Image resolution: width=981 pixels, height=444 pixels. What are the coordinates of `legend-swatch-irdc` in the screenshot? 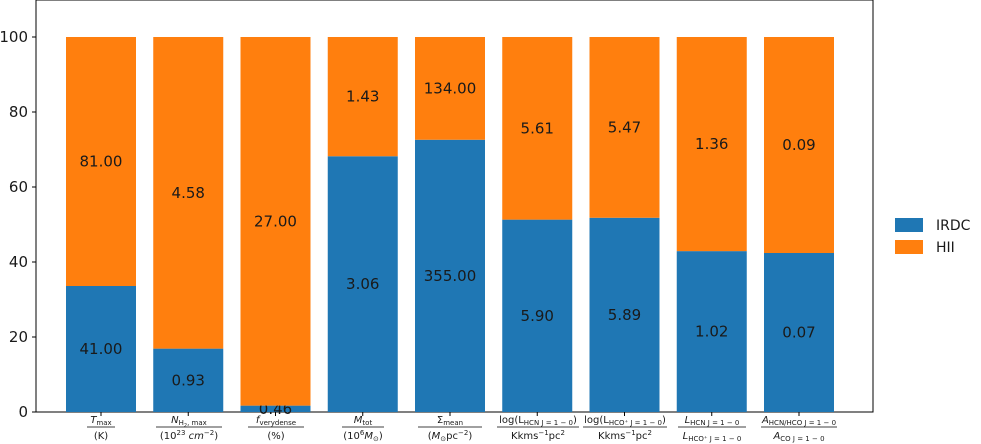 It's located at (909, 225).